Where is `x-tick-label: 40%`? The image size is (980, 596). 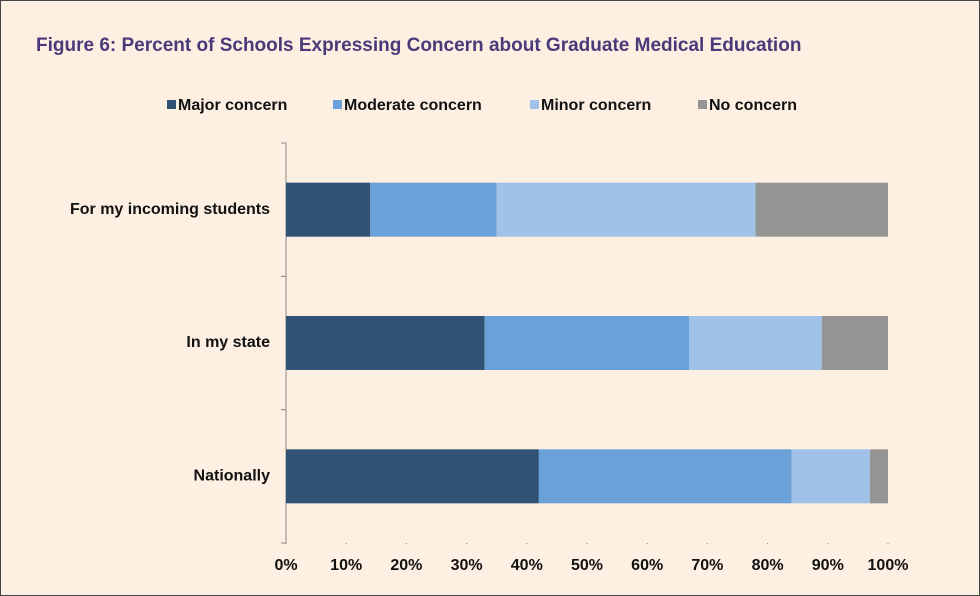
x-tick-label: 40% is located at coordinates (527, 565).